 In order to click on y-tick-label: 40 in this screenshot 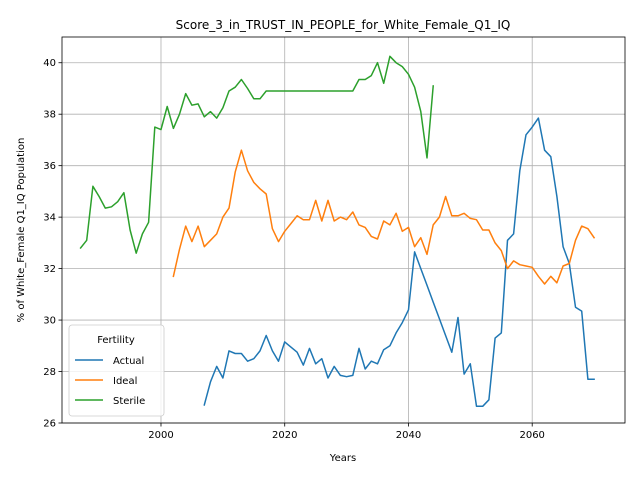, I will do `click(49, 63)`.